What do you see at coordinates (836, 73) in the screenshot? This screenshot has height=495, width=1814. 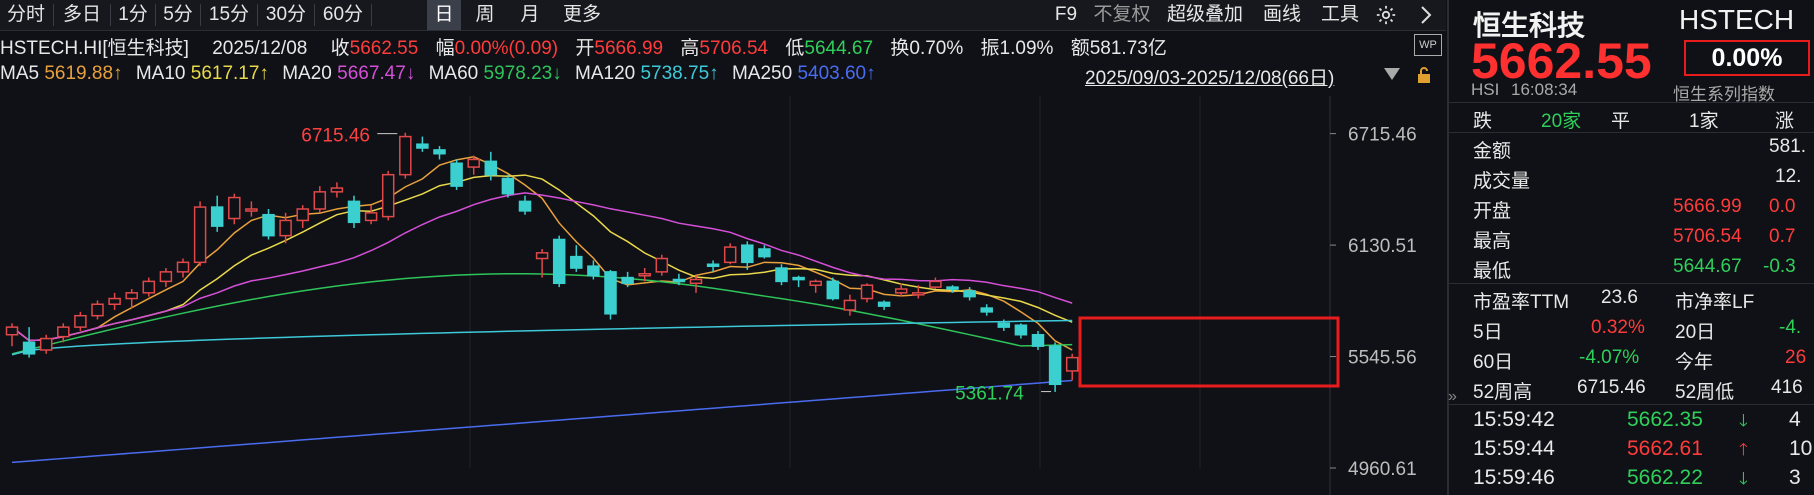 I see `ma250-value: 5403.60↑` at bounding box center [836, 73].